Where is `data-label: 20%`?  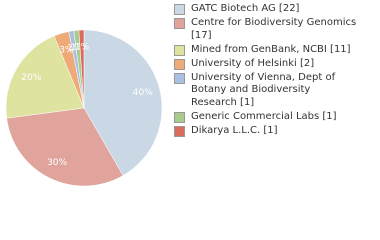
data-label: 20% is located at coordinates (31, 78).